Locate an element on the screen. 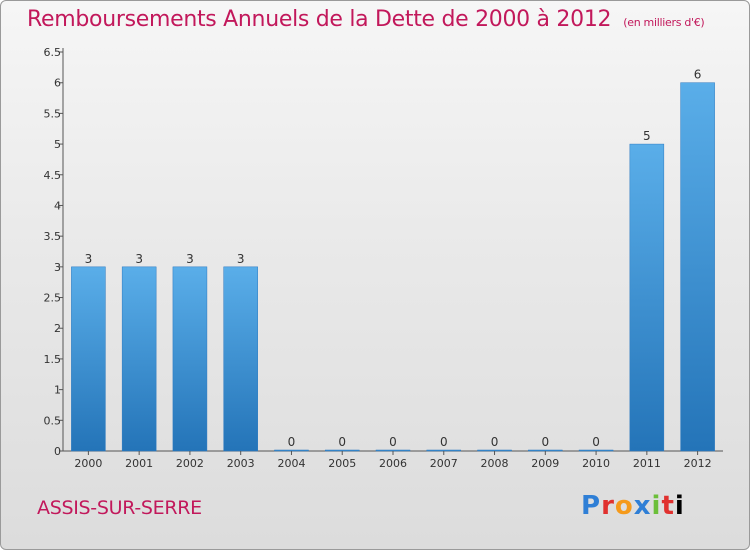  y-tick-label: 6 is located at coordinates (57, 83).